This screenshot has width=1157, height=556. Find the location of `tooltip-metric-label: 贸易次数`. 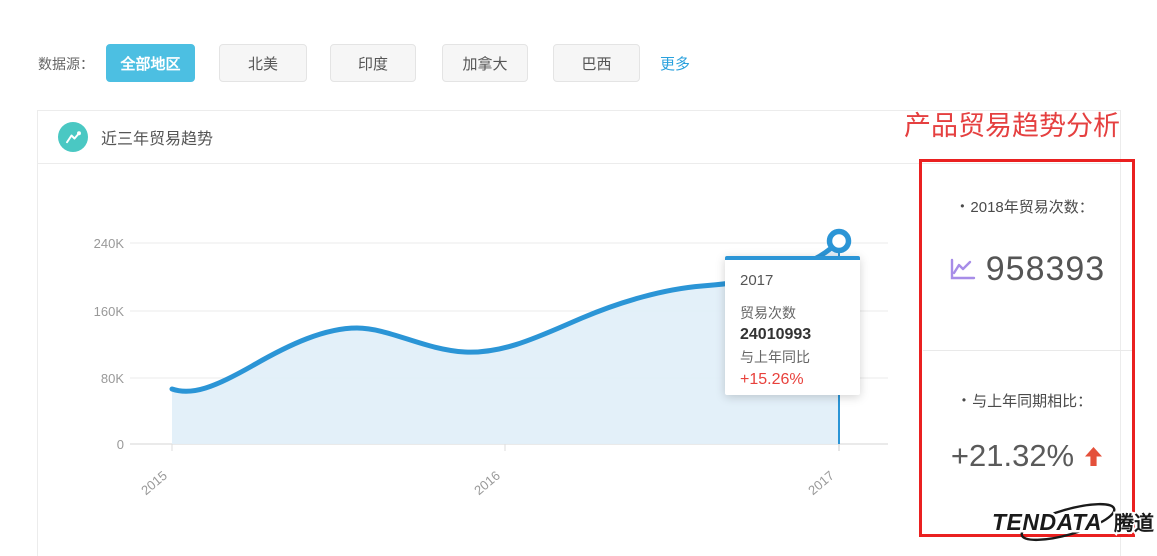

tooltip-metric-label: 贸易次数 is located at coordinates (768, 313).